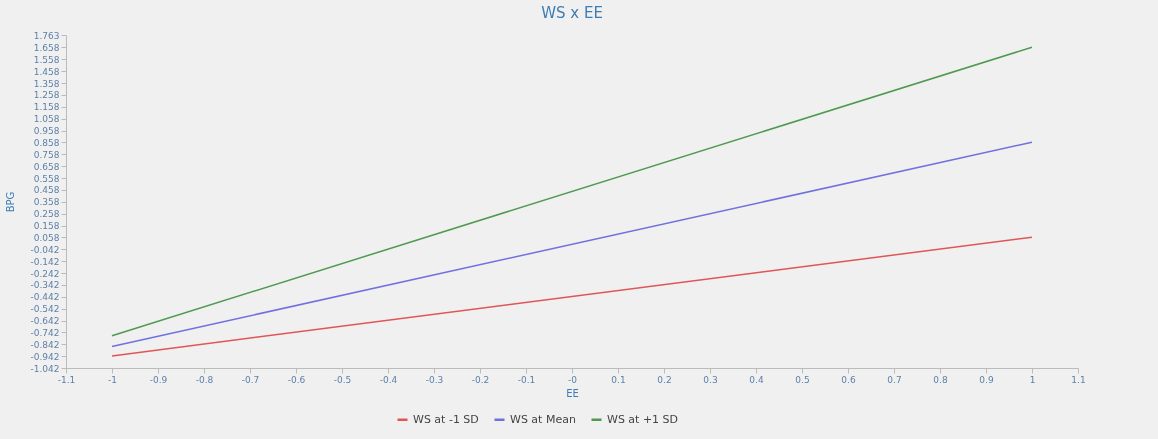 The image size is (1158, 439). I want to click on legend-label: WS at +1 SD, so click(643, 419).